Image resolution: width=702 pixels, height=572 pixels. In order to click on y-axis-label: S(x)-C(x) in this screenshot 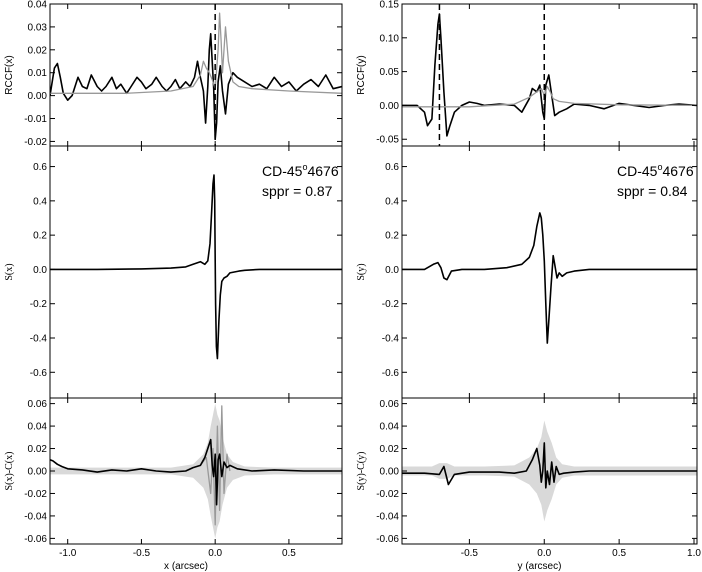, I will do `click(9, 471)`.